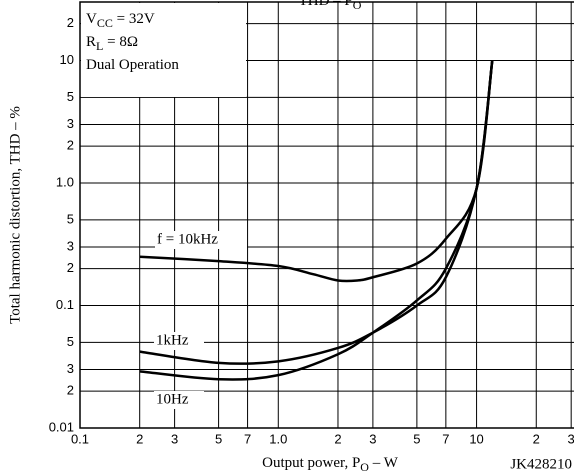 The width and height of the screenshot is (574, 475). I want to click on condition: Dual Operation, so click(132, 65).